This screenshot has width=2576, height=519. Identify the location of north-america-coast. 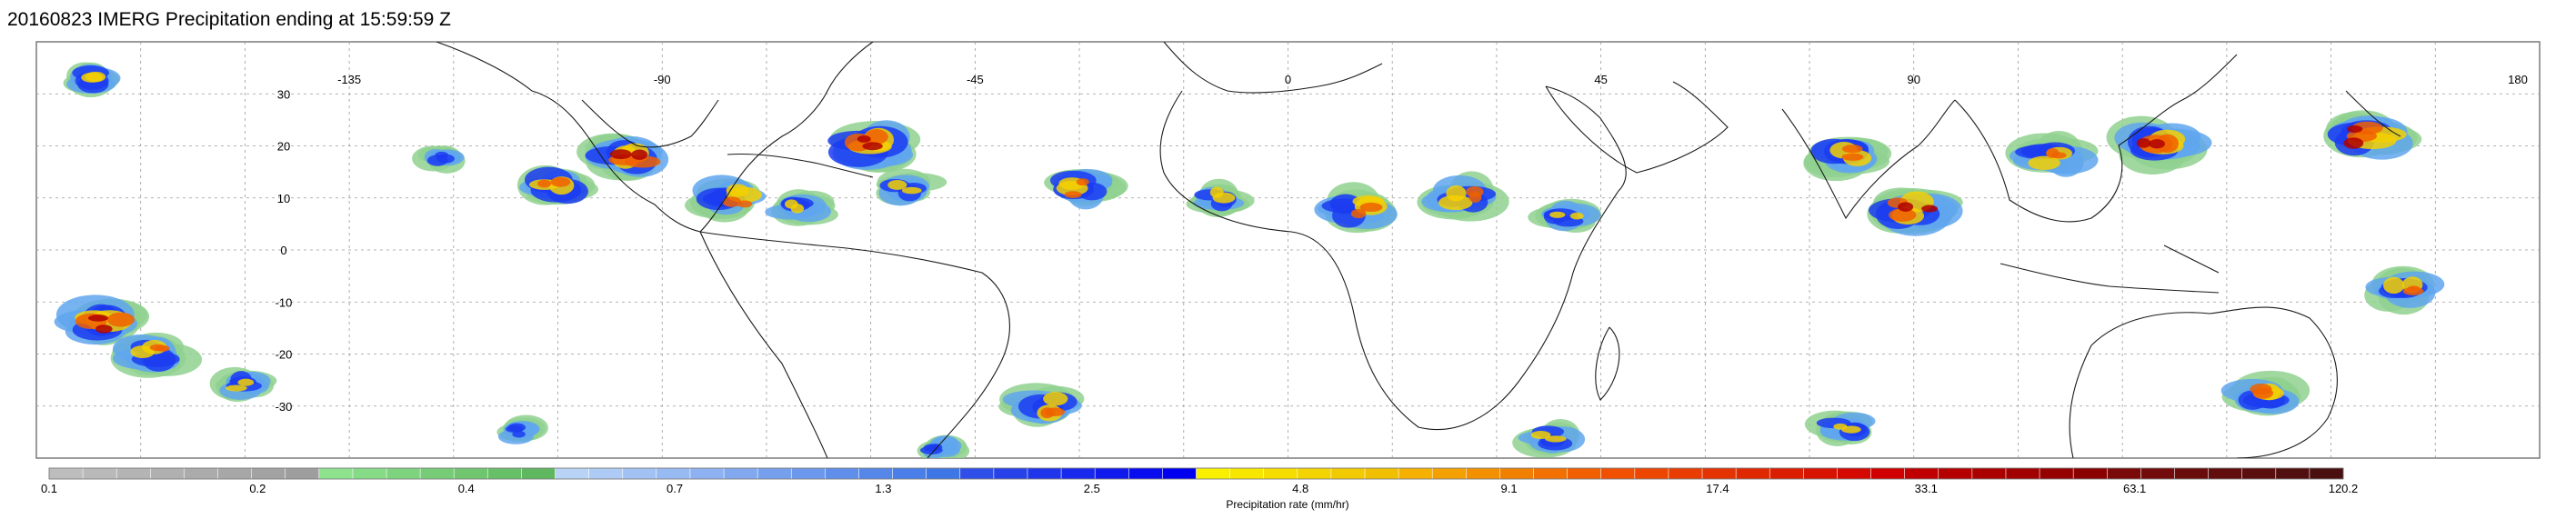
(655, 137).